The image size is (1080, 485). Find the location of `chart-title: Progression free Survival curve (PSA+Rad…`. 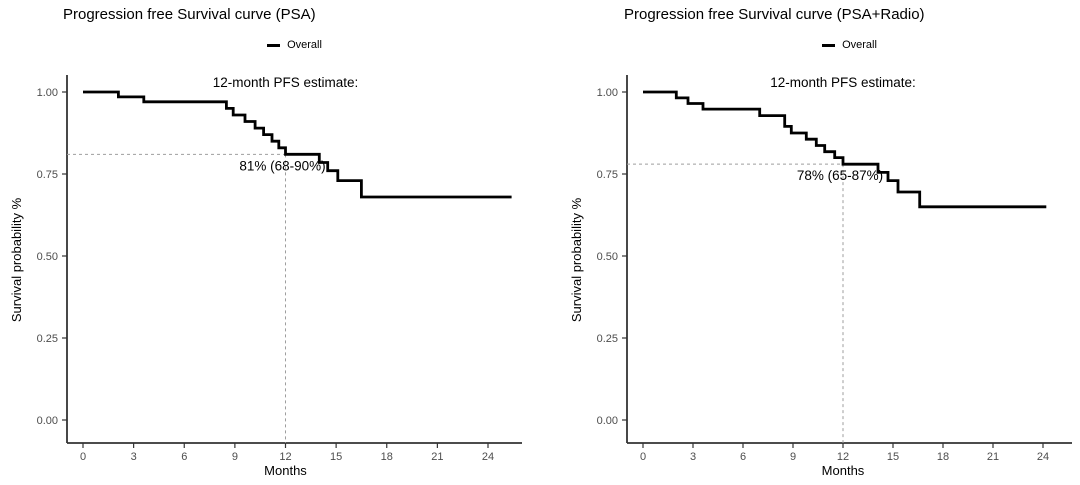

chart-title: Progression free Survival curve (PSA+Rad… is located at coordinates (774, 14).